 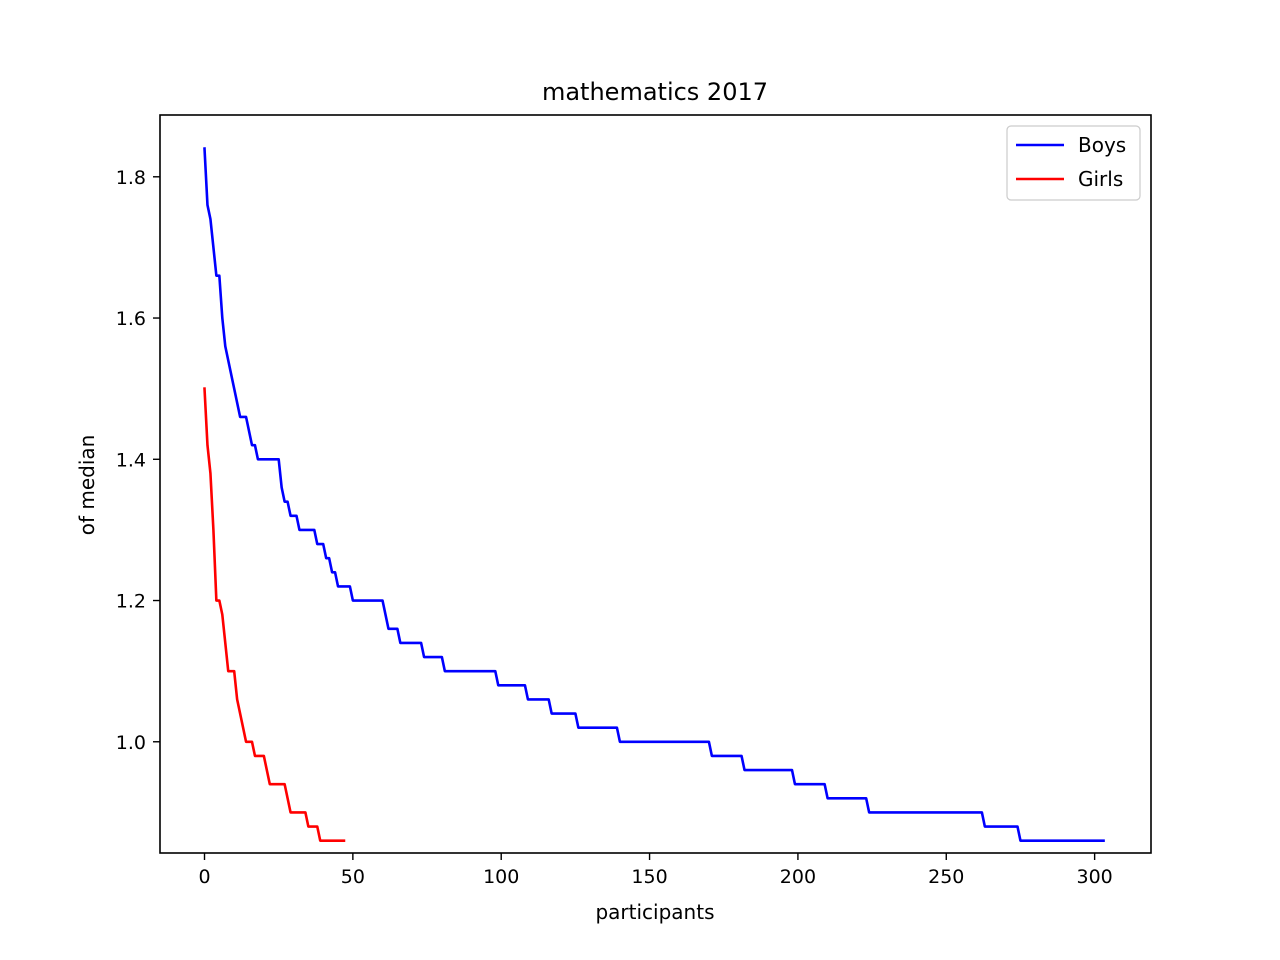 What do you see at coordinates (87, 485) in the screenshot?
I see `y-axis-label: of median` at bounding box center [87, 485].